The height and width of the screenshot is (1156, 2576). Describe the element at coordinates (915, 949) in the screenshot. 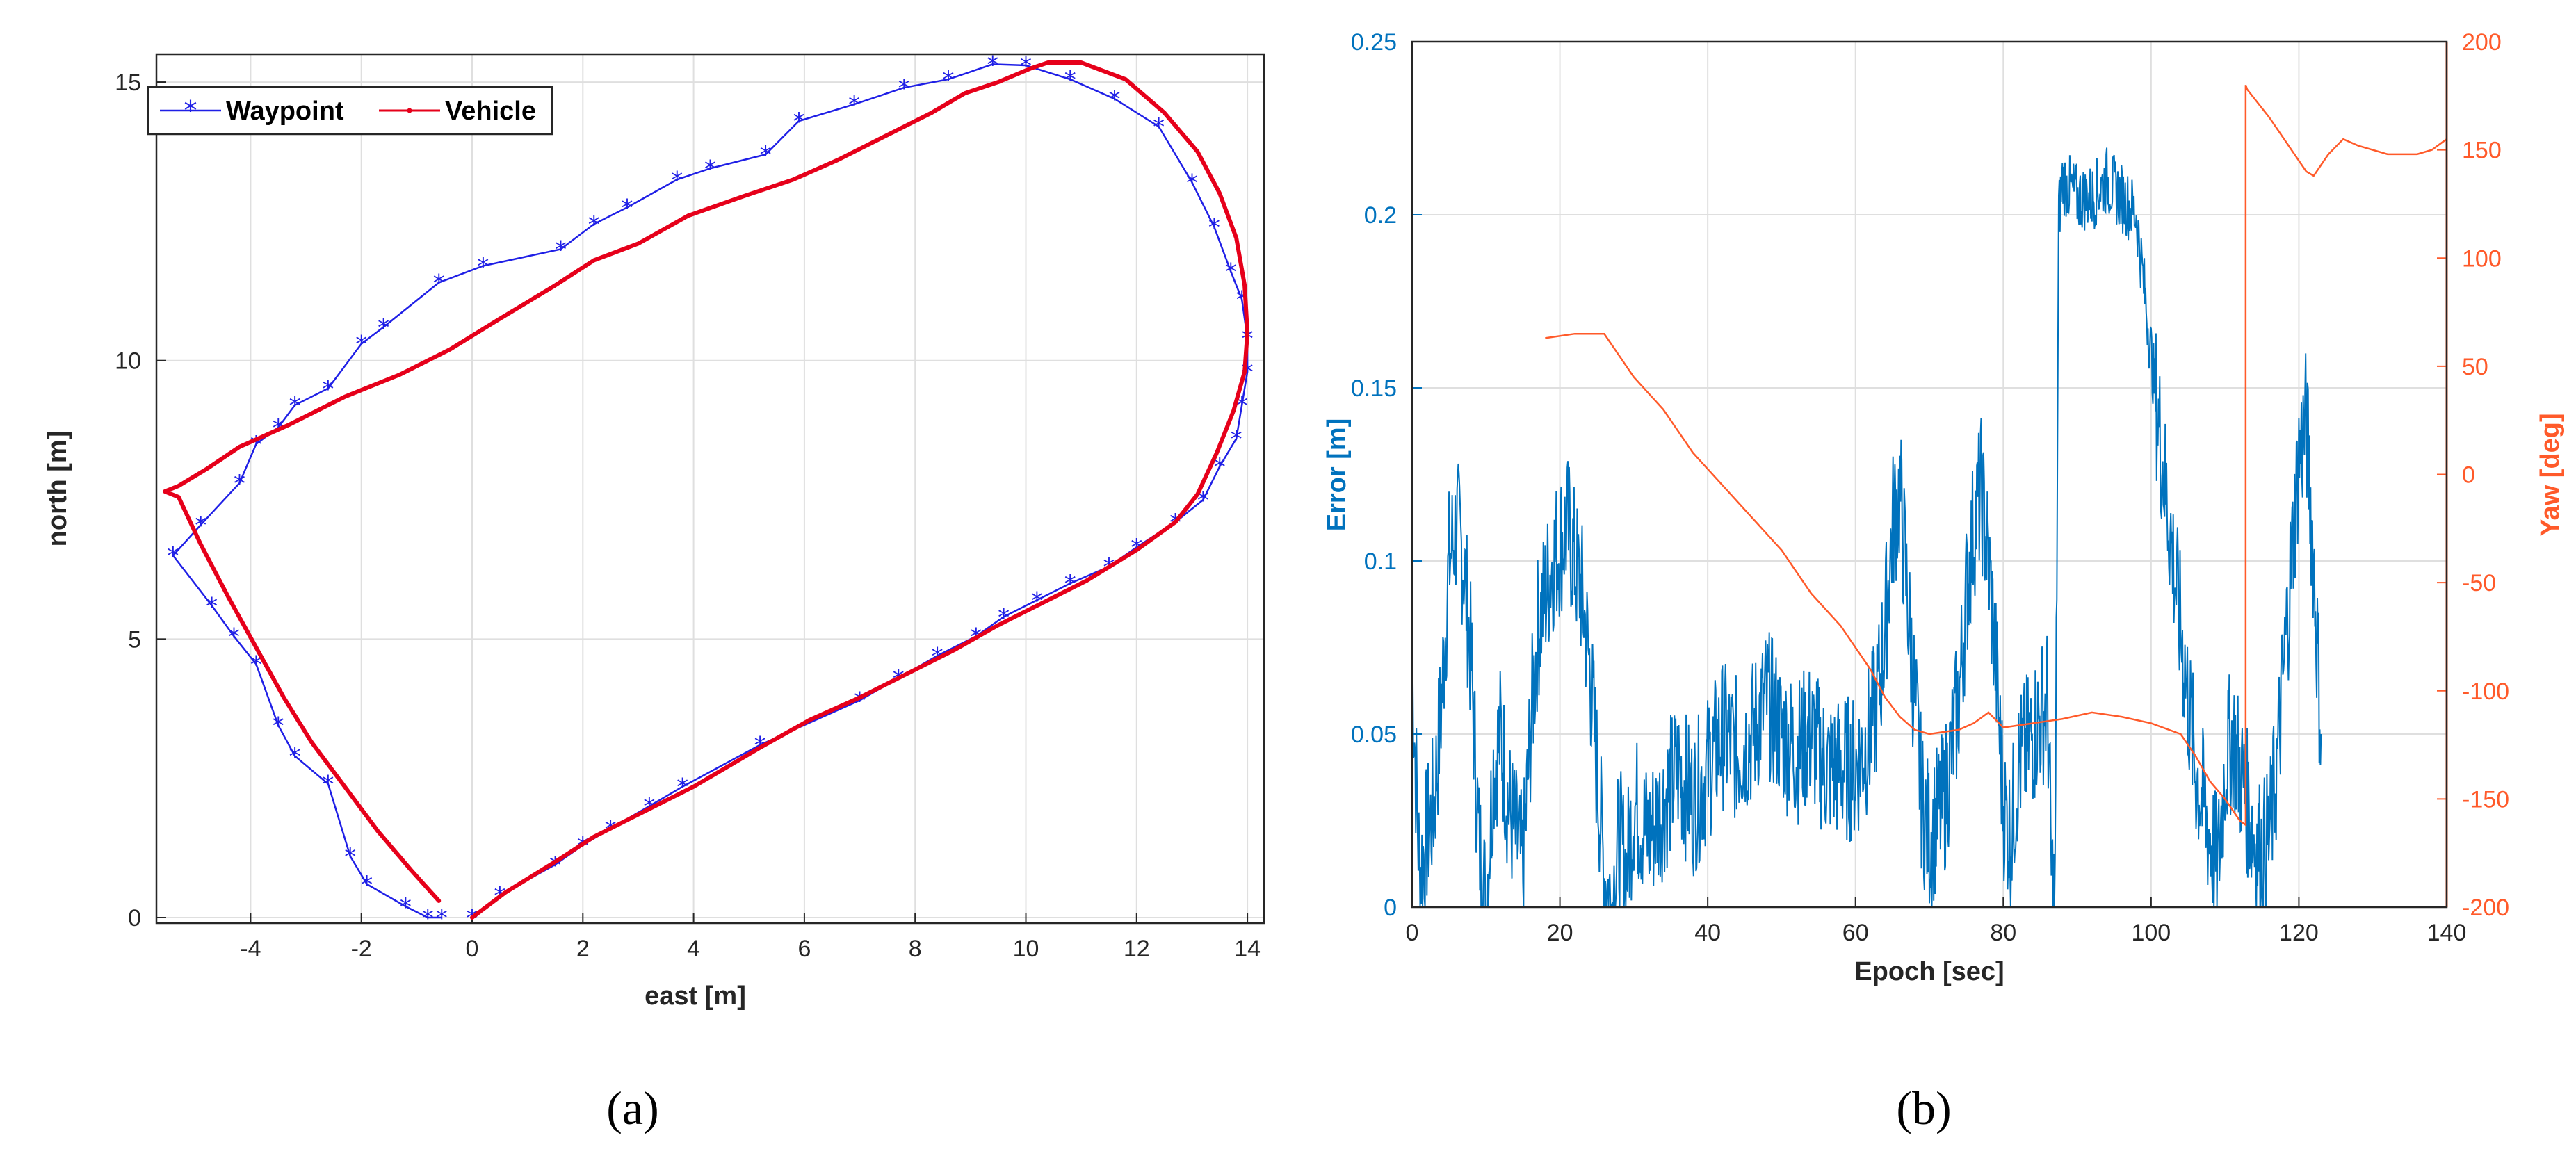

I see `x-tick-label: 8` at that location.